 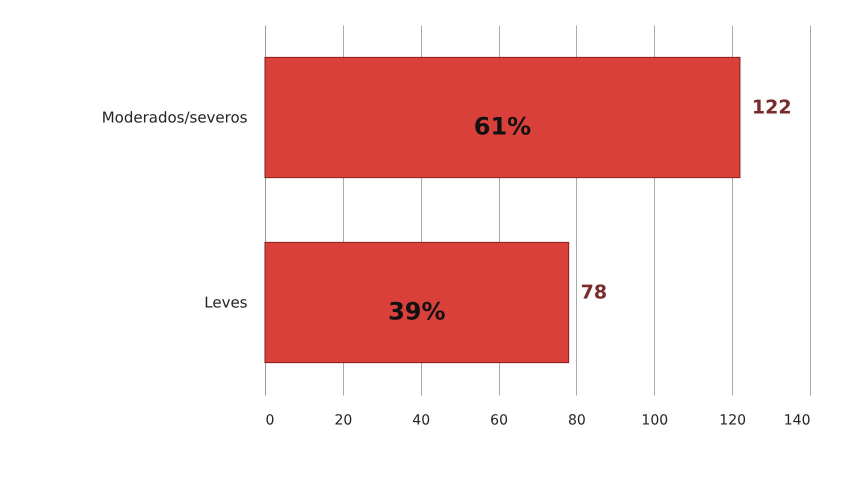 What do you see at coordinates (594, 293) in the screenshot?
I see `data-label: 78` at bounding box center [594, 293].